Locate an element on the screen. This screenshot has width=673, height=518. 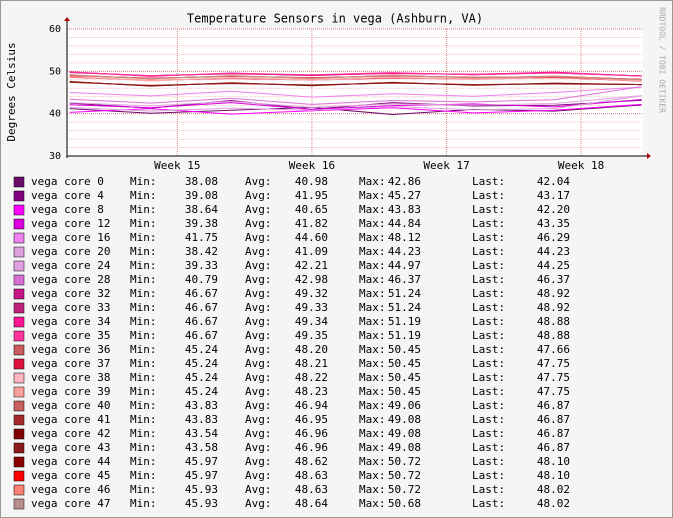
stat-value: 44.84 is located at coordinates (404, 223).